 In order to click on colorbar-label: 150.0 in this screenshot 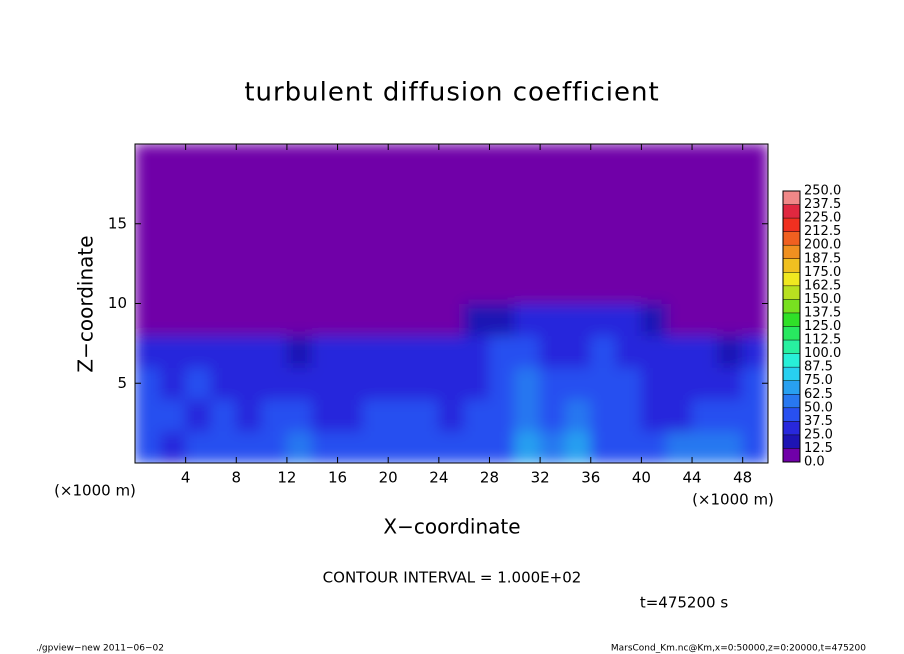, I will do `click(822, 299)`.